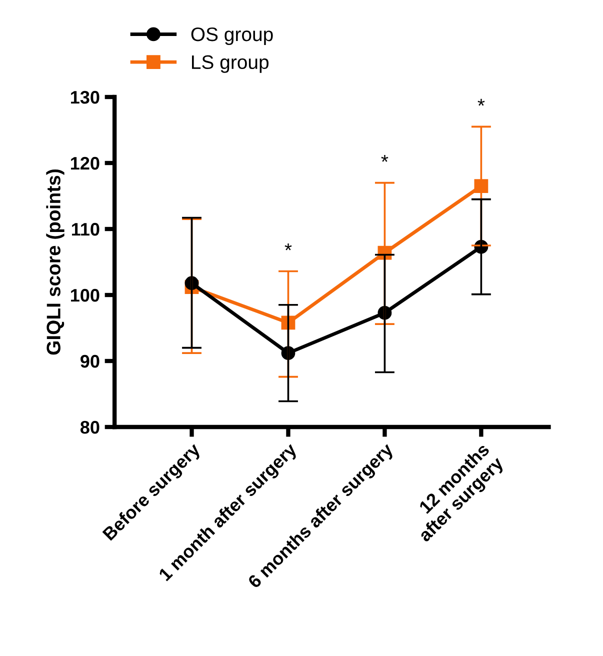 This screenshot has height=656, width=603. Describe the element at coordinates (232, 36) in the screenshot. I see `legend-label: OS group` at that location.